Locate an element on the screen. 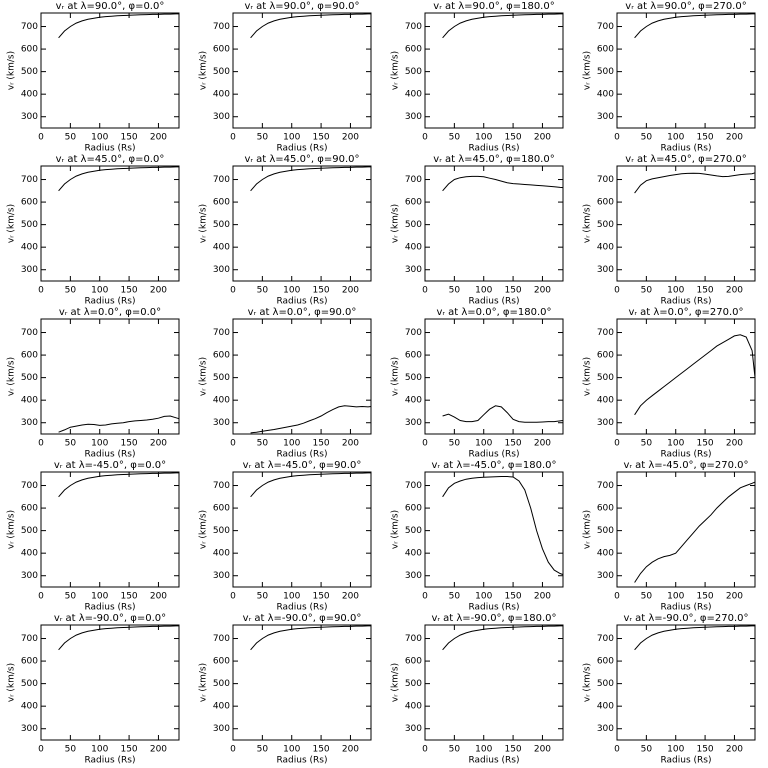 The width and height of the screenshot is (768, 768). chart-title: vᵣ at λ=45.0°, φ=0.0° is located at coordinates (110, 159).